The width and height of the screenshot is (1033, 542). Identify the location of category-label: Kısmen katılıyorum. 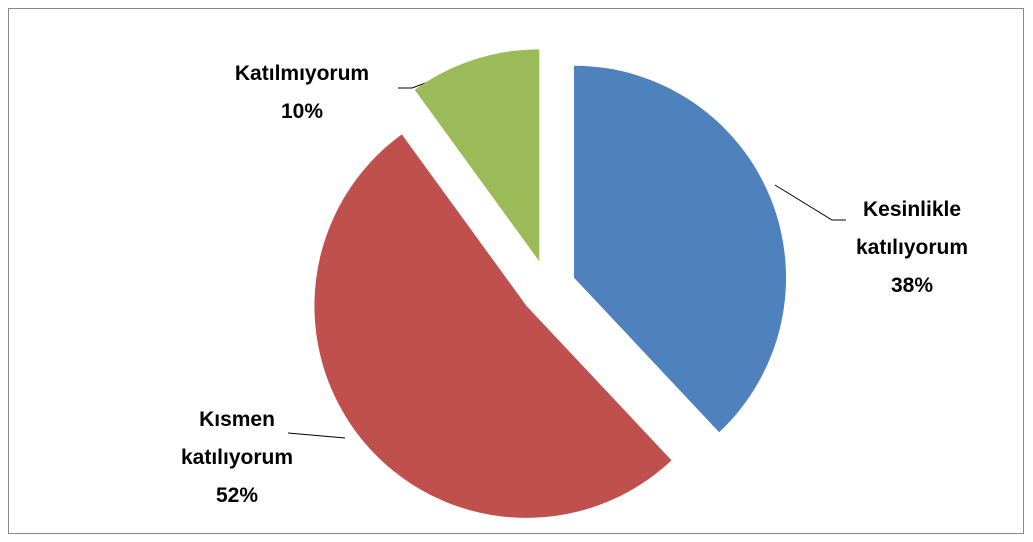
(237, 438).